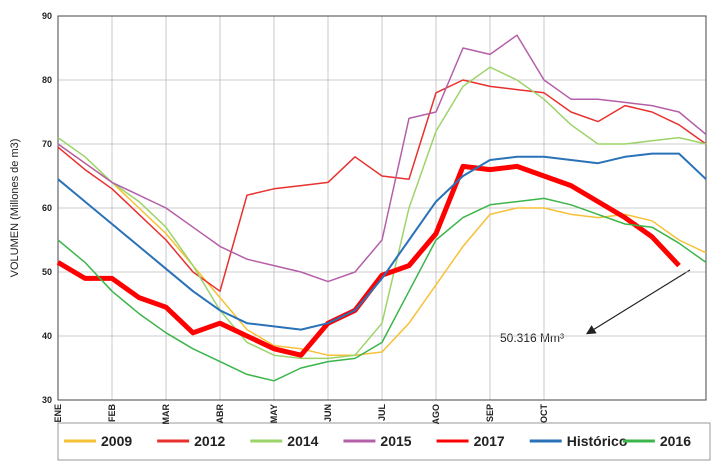 This screenshot has width=711, height=471. Describe the element at coordinates (302, 441) in the screenshot. I see `legend-label: 2014` at that location.